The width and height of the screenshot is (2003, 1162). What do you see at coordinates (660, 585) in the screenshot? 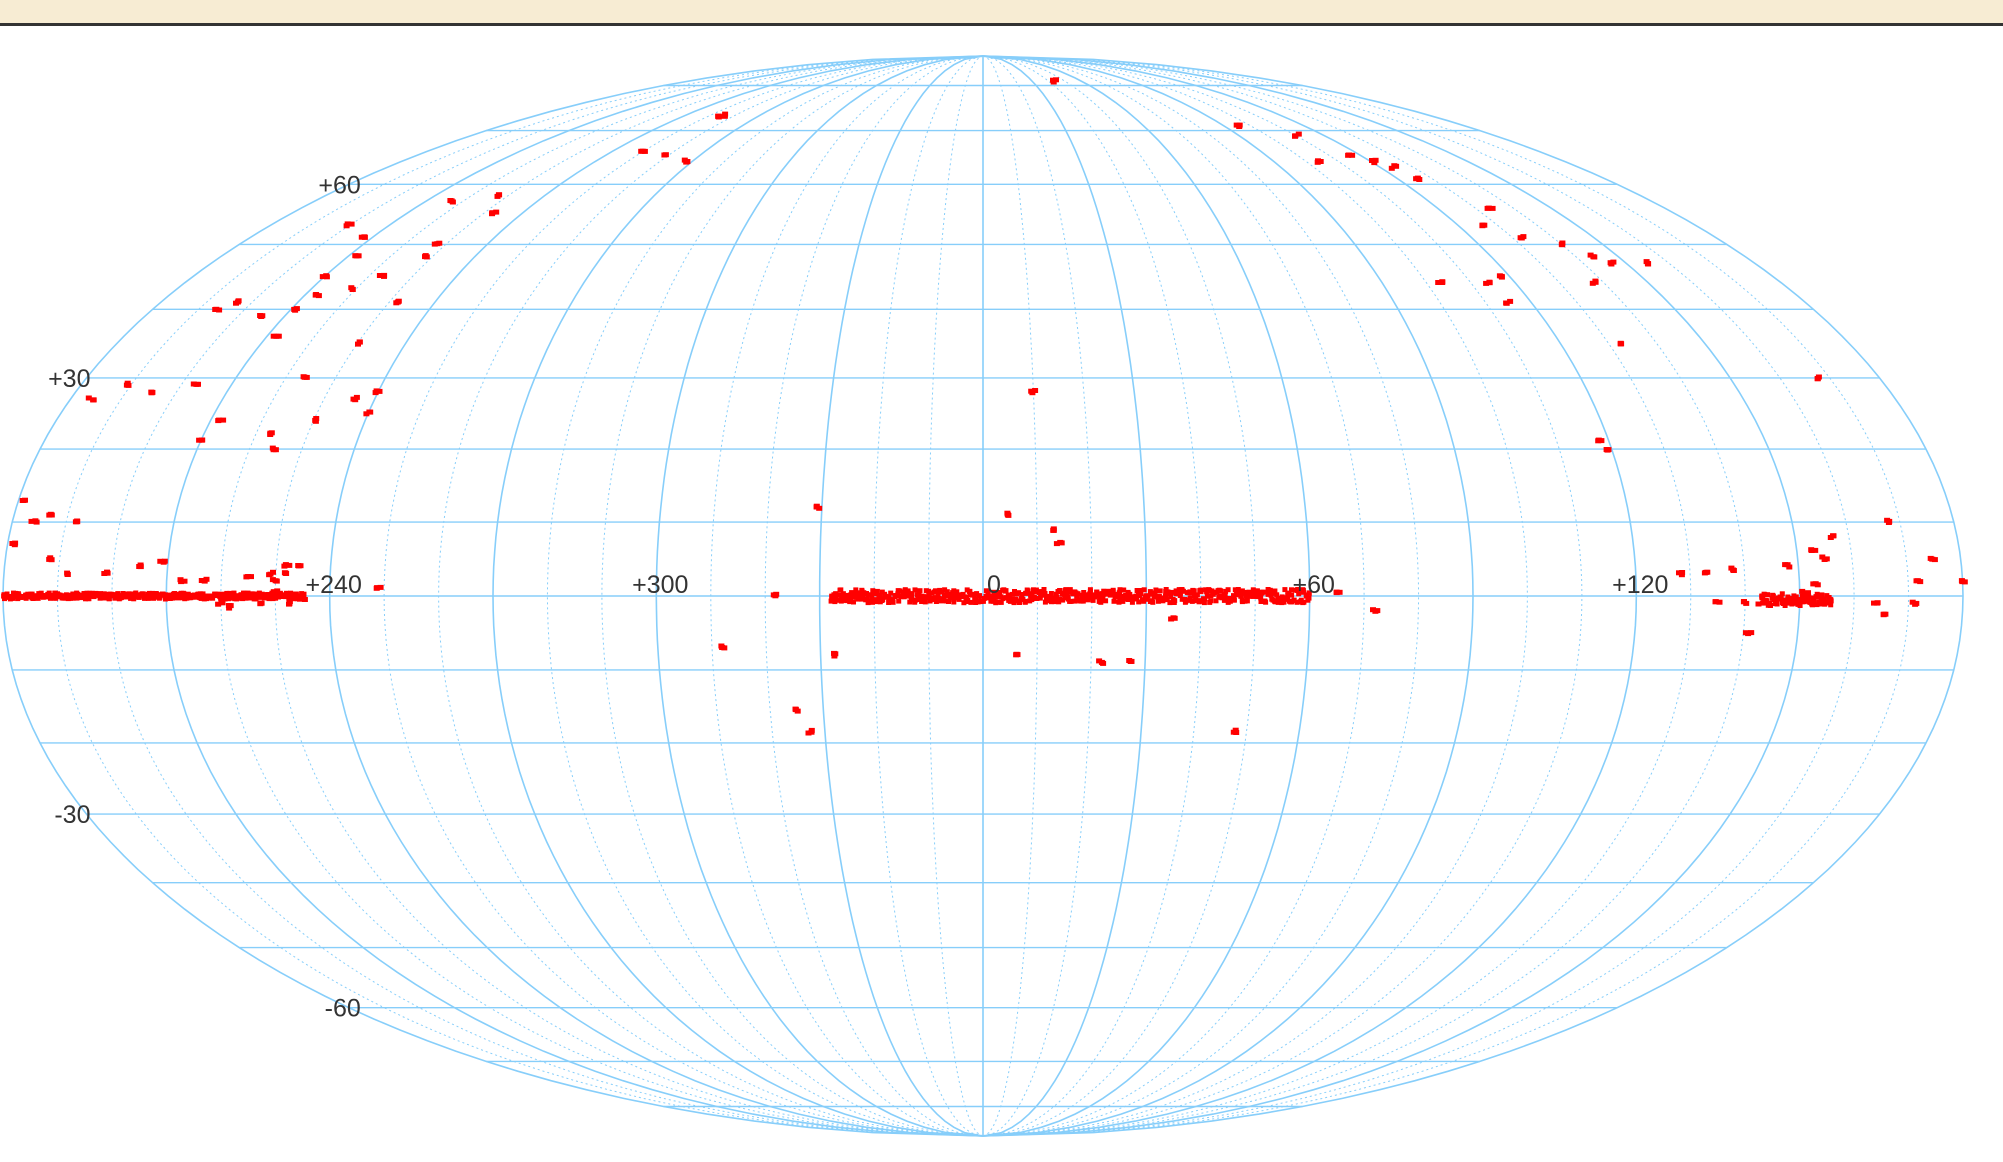
I see `longitude-label: +300` at bounding box center [660, 585].